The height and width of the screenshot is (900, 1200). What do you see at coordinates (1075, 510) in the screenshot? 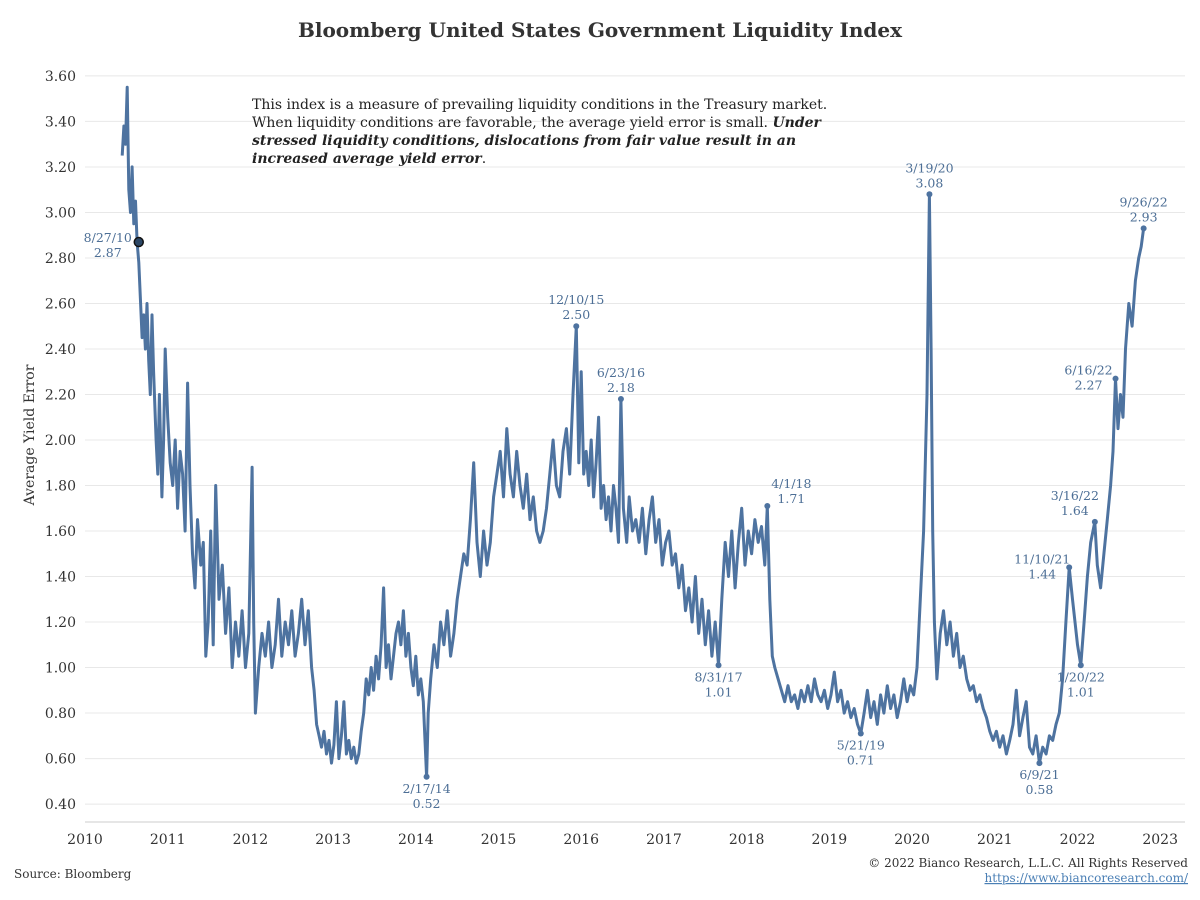
I see `annotation-value: 1.64` at bounding box center [1075, 510].